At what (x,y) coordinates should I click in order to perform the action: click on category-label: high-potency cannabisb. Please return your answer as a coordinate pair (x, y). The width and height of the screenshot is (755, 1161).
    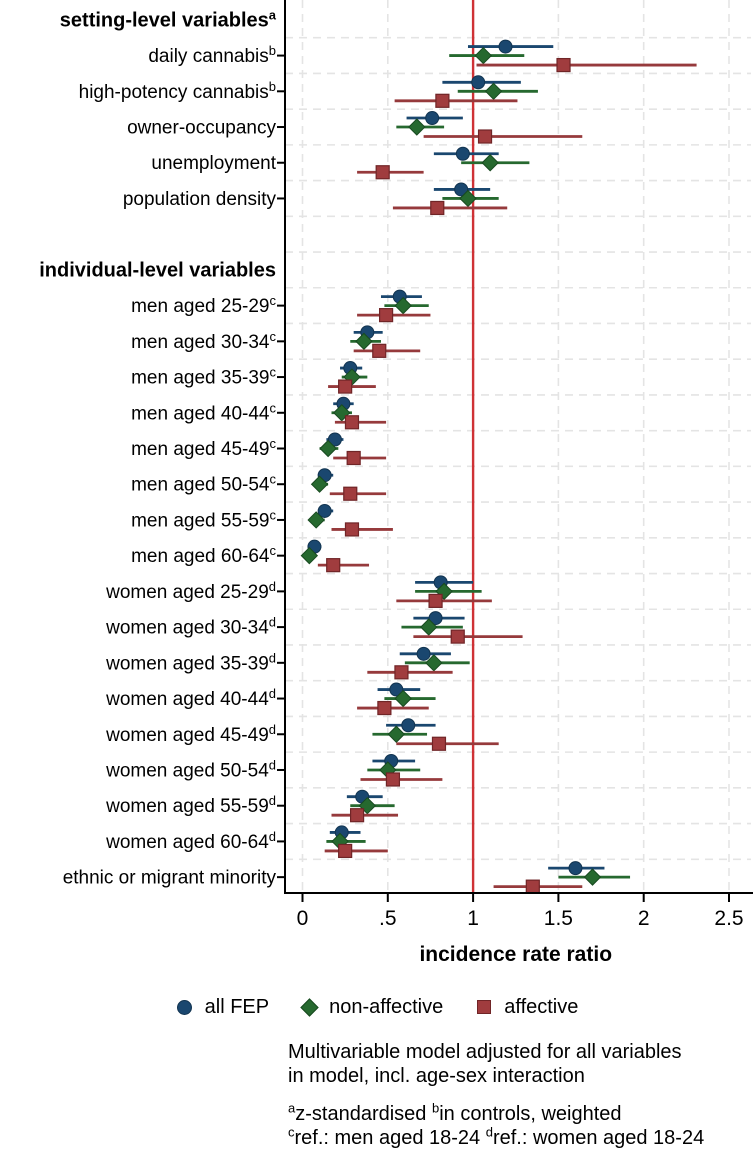
    Looking at the image, I should click on (177, 91).